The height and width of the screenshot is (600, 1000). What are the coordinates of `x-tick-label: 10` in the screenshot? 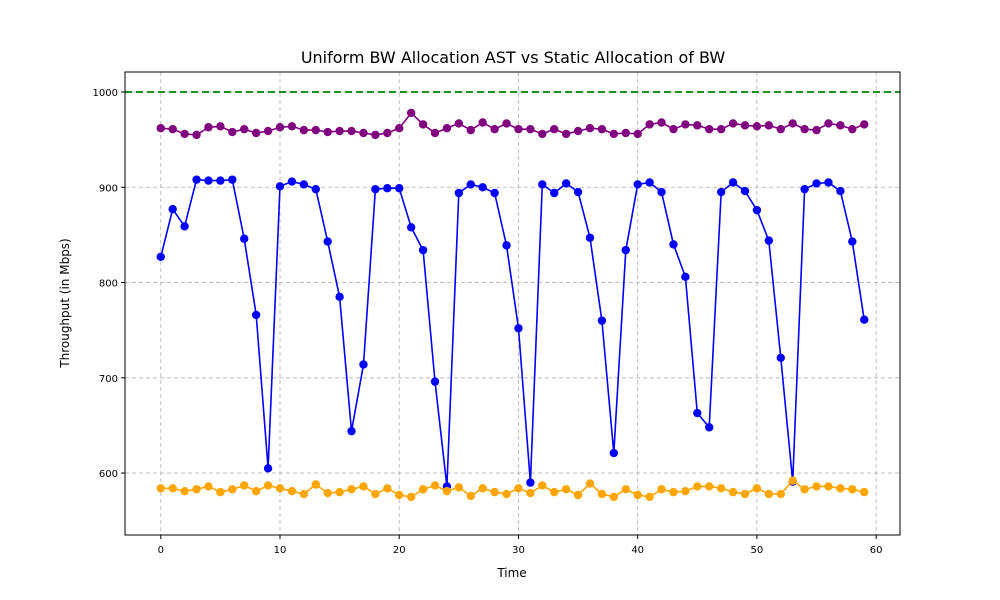 It's located at (280, 550).